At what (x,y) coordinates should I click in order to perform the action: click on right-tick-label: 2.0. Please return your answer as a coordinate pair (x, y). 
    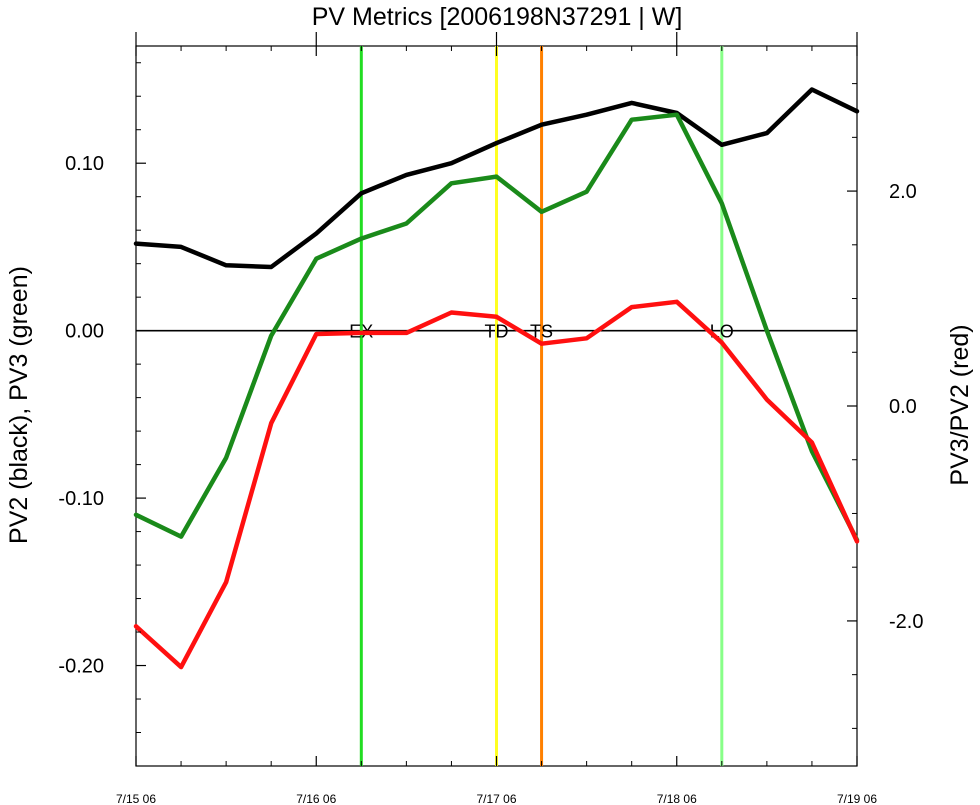
    Looking at the image, I should click on (903, 192).